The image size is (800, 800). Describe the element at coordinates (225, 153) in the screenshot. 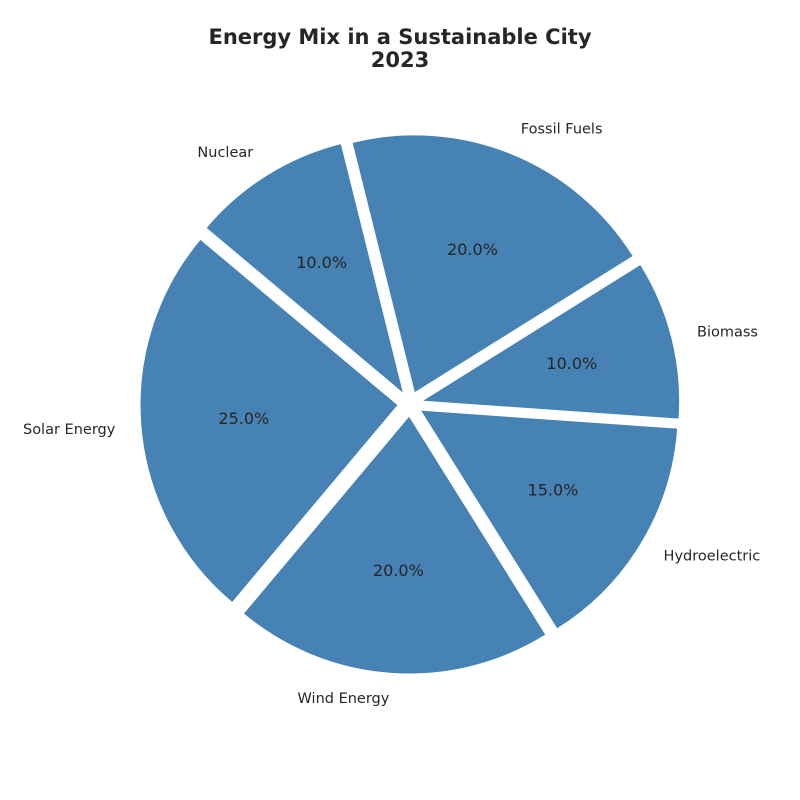

I see `pie-category-label: Nuclear` at that location.